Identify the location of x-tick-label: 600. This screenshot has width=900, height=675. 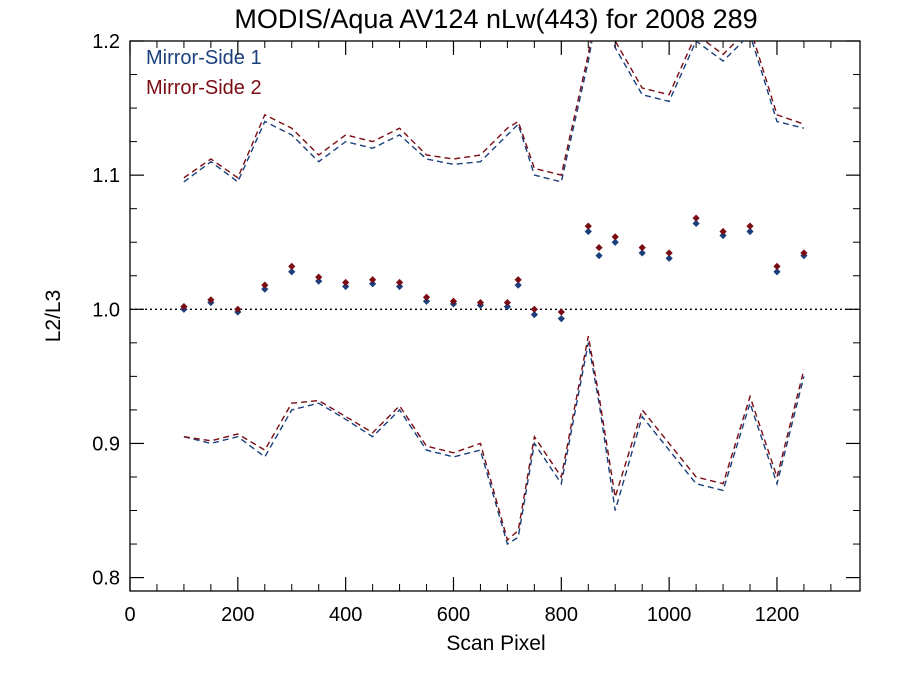
(453, 615).